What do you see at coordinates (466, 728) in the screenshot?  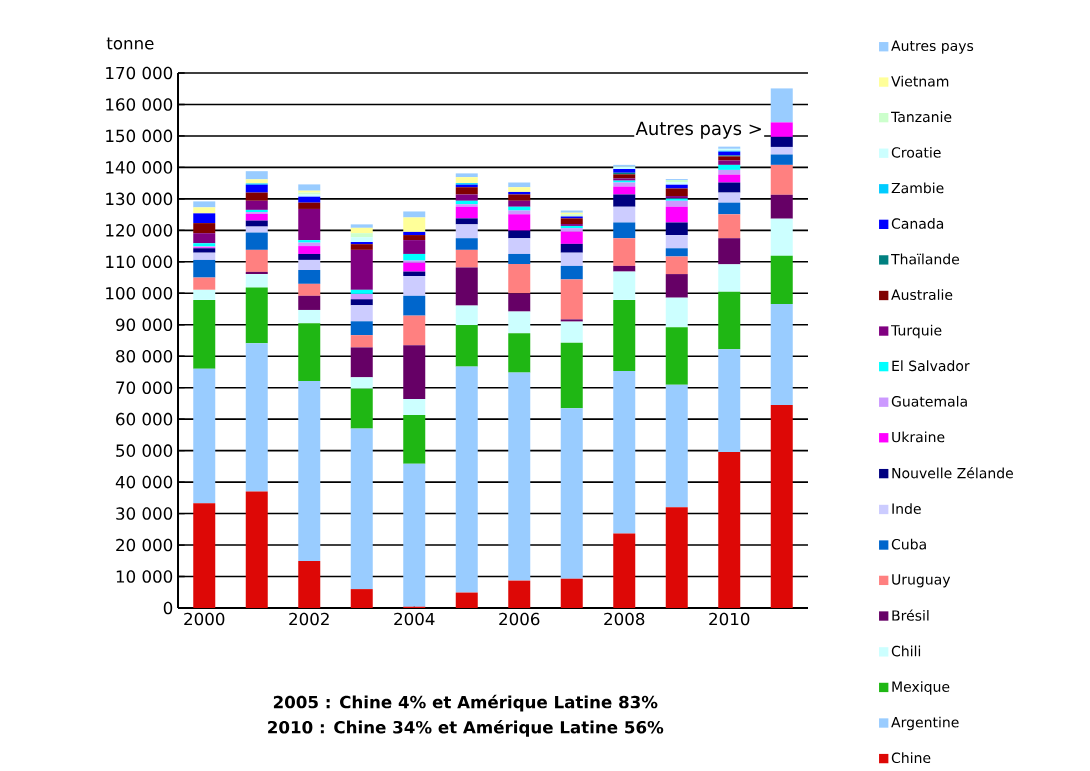 I see `text: 2010 : Chine 34% et Amérique Latine 56%` at bounding box center [466, 728].